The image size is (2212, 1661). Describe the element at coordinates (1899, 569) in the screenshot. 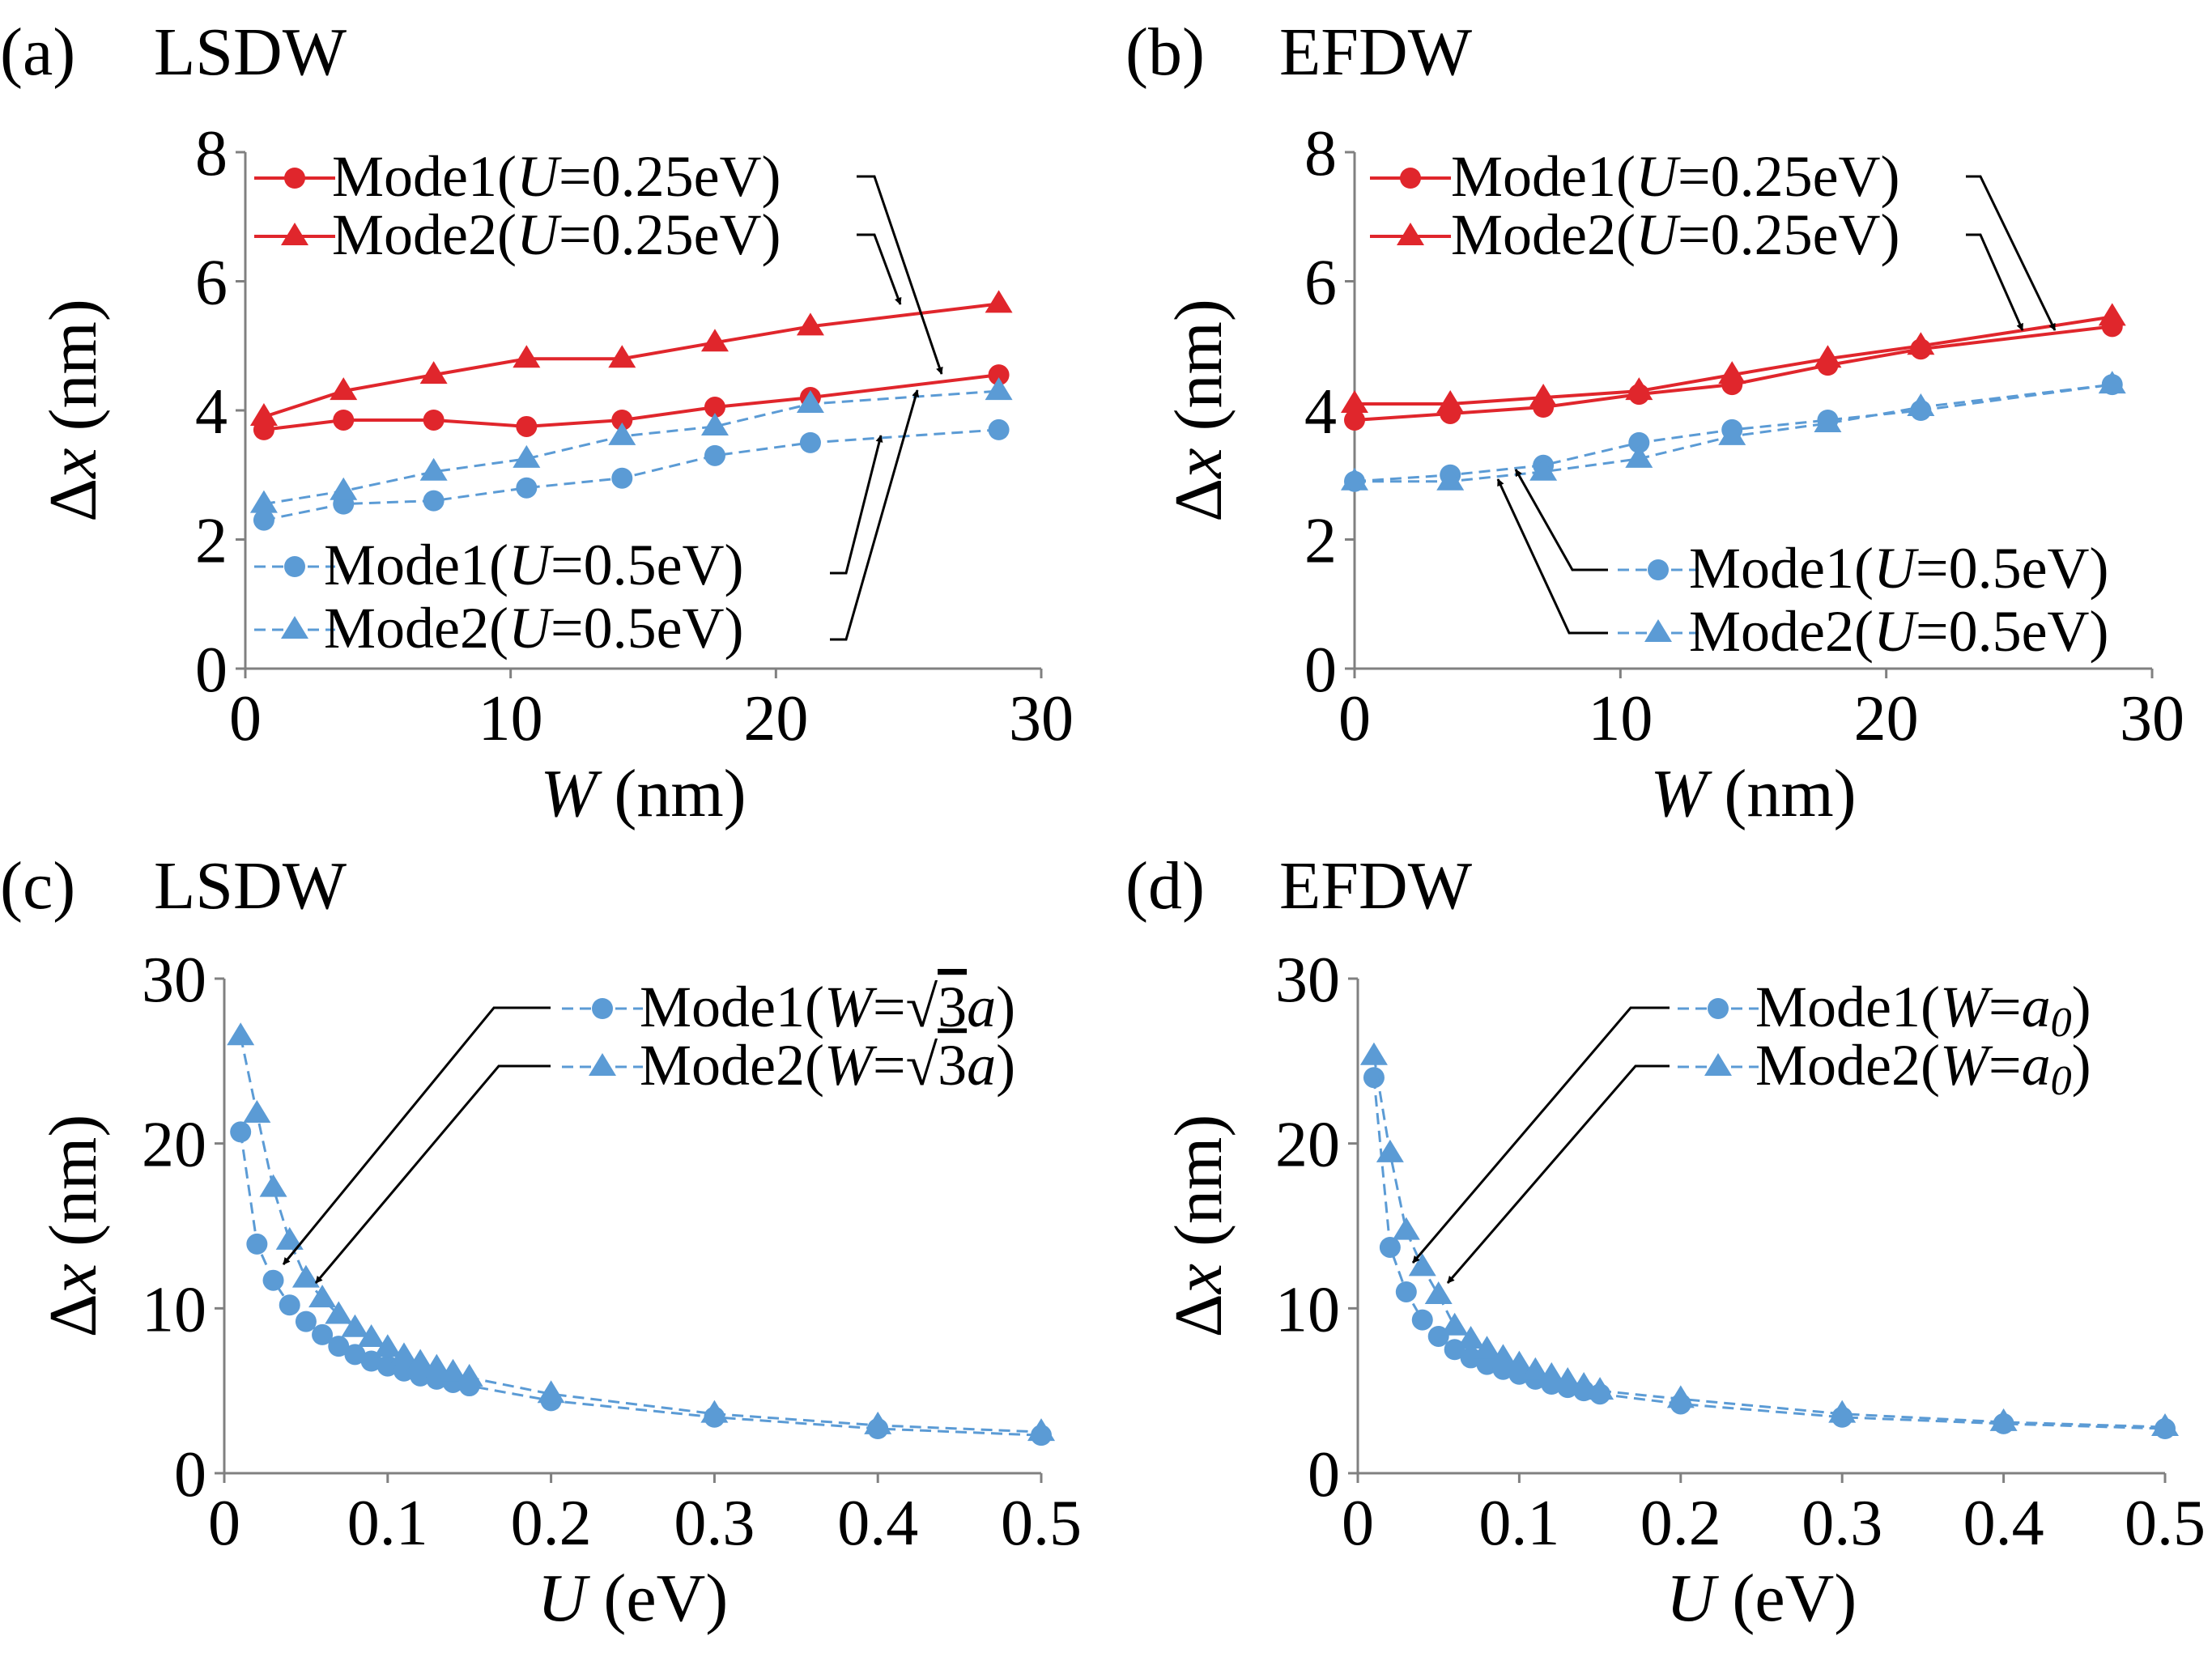

I see `legend-label: Mode1(U=0.5eV)` at that location.